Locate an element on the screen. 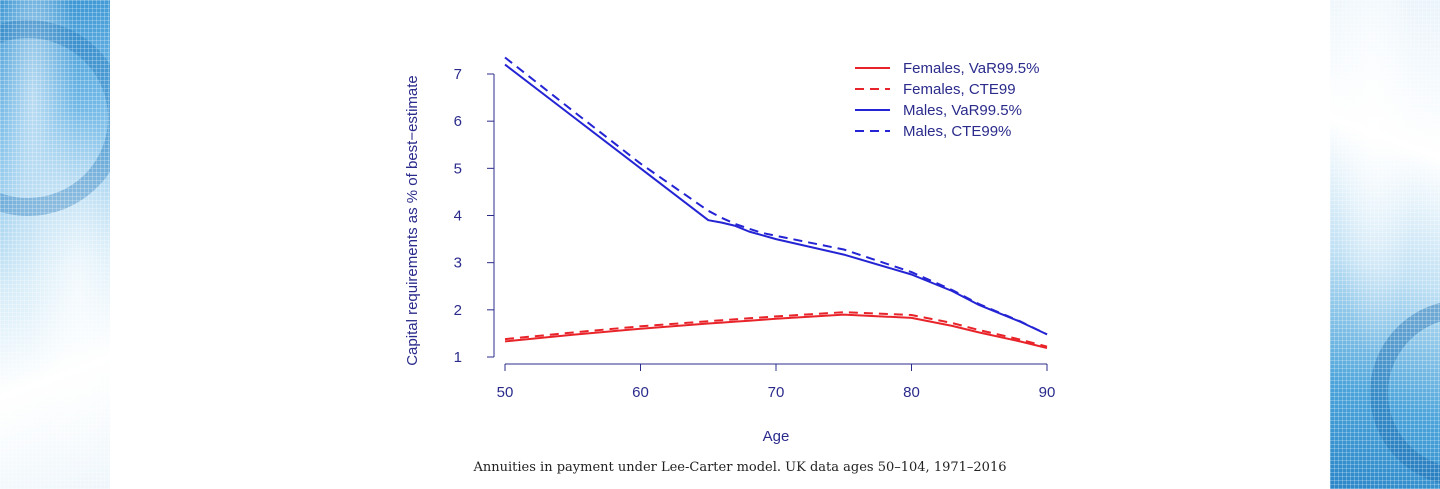 The width and height of the screenshot is (1440, 489). x-tick-label: 70 is located at coordinates (776, 392).